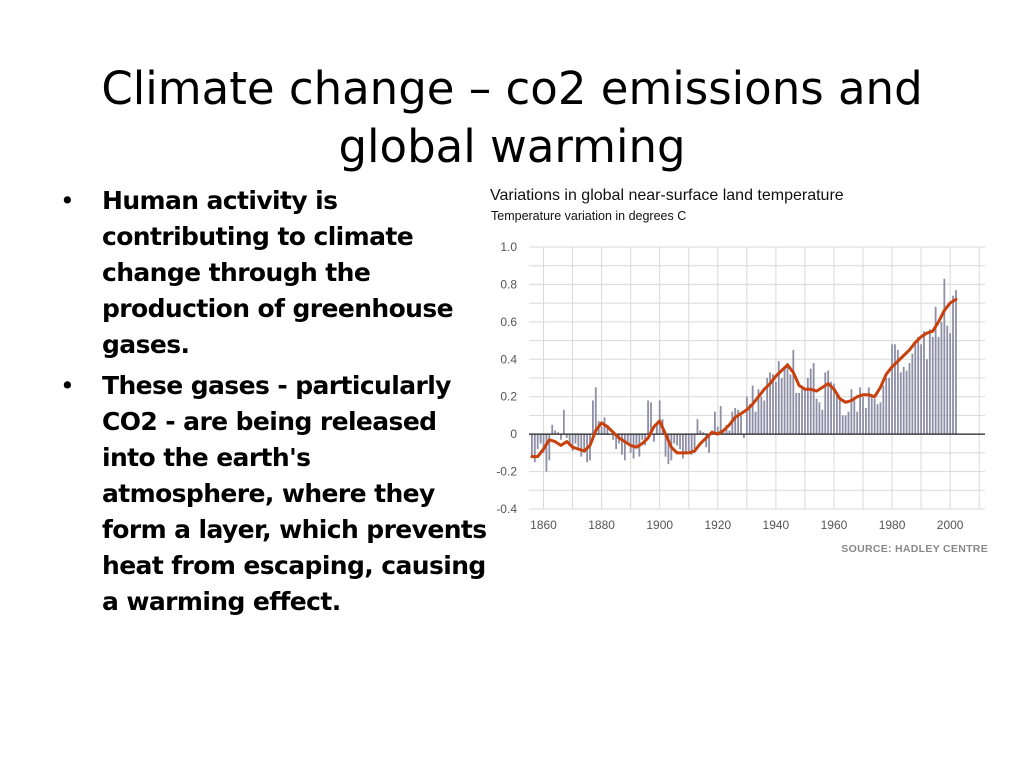 Image resolution: width=1024 pixels, height=768 pixels. I want to click on y-tick-label: 0.6, so click(508, 322).